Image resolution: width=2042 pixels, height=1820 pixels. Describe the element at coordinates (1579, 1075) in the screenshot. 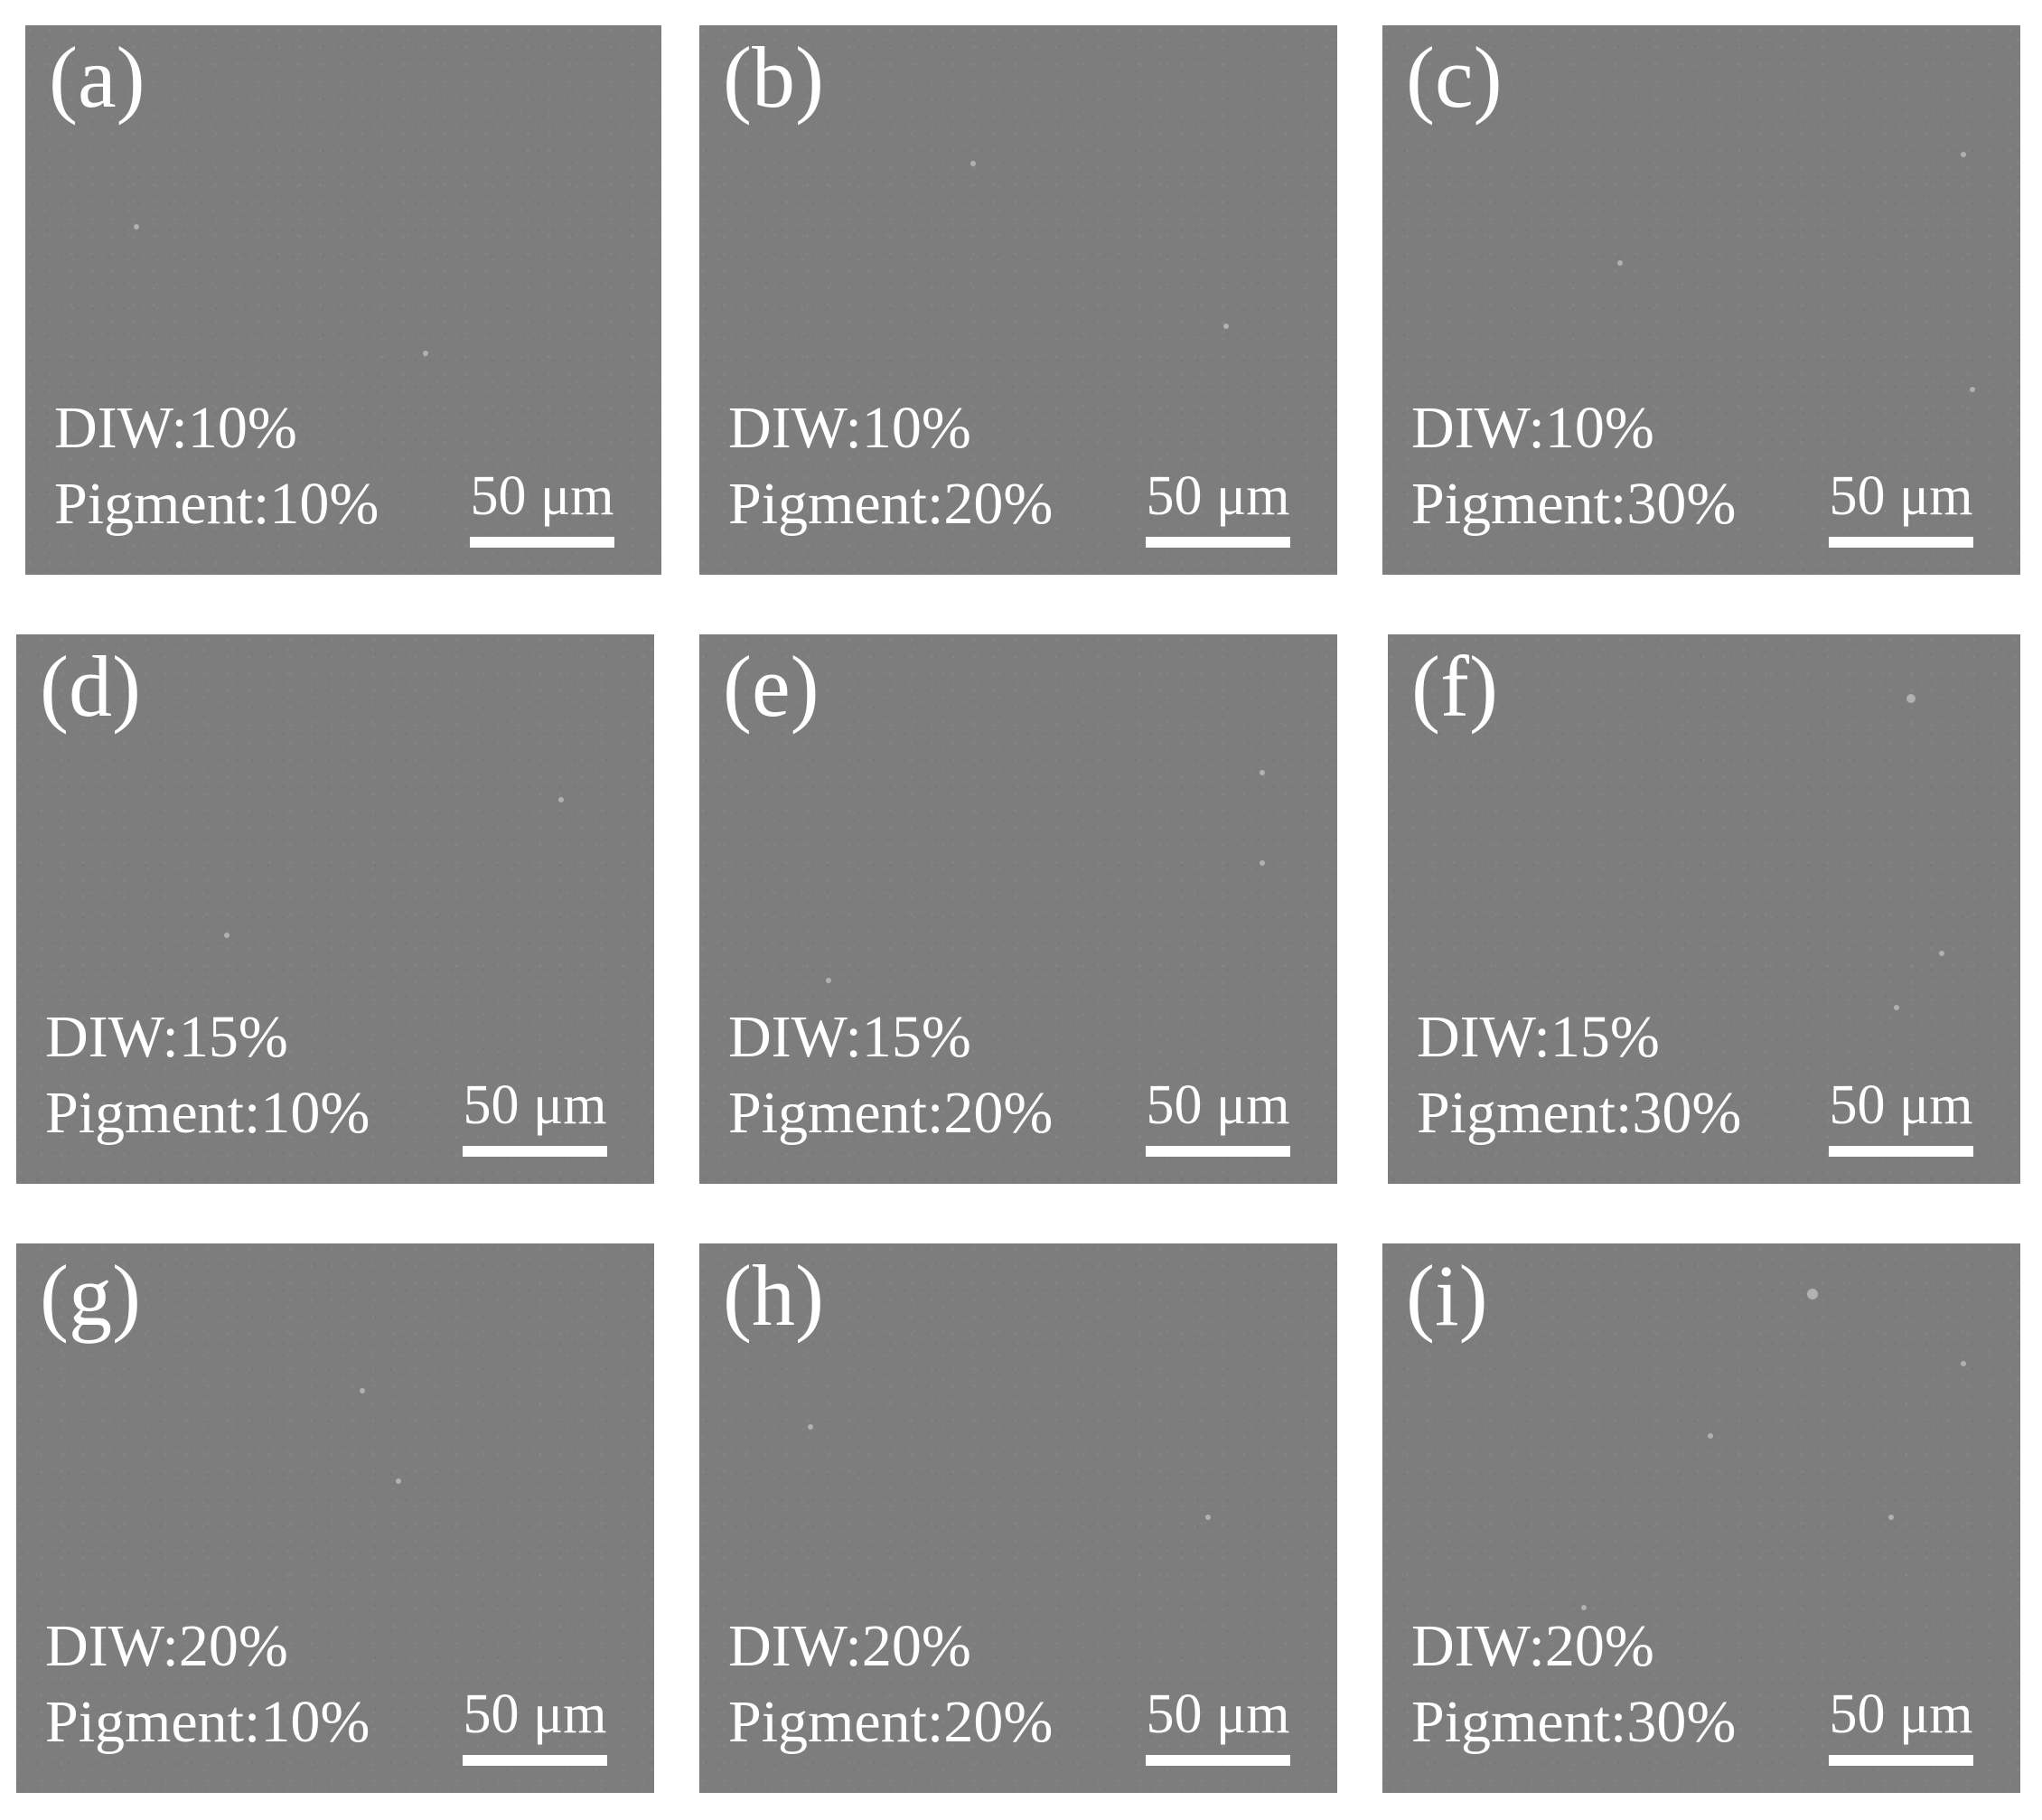

I see `composition-text: DIW:15% Pigment:30%` at that location.